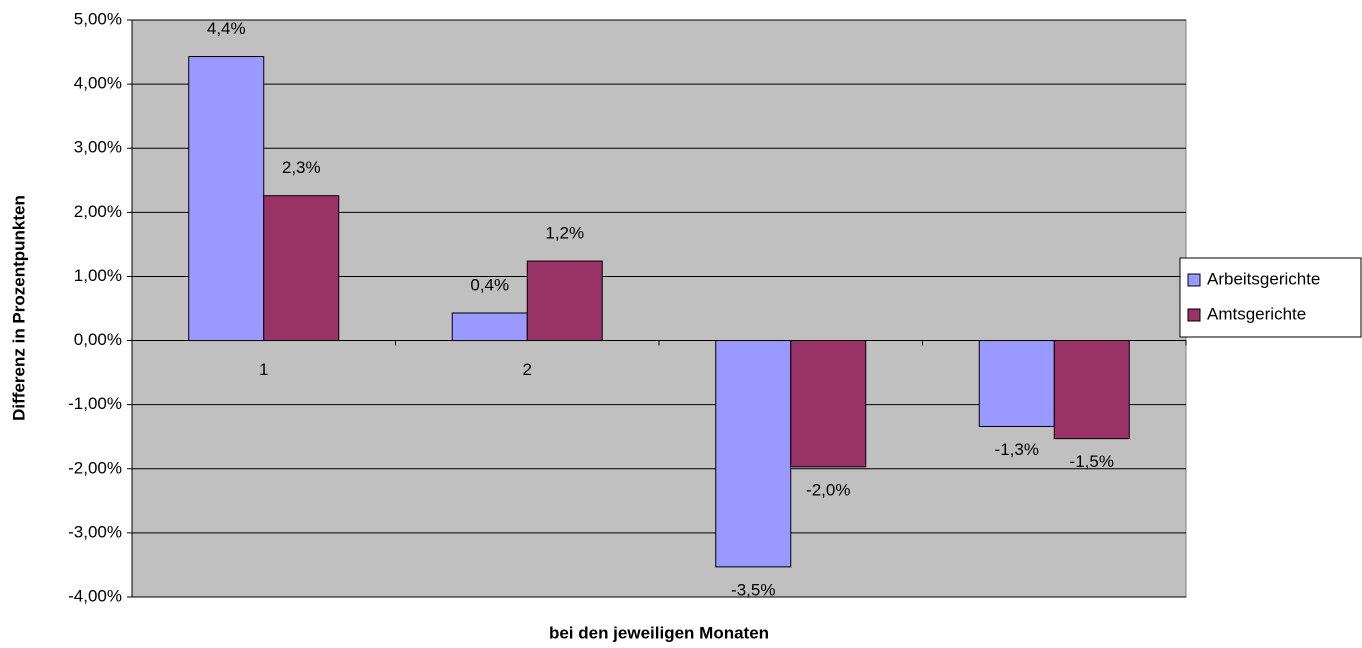  Describe the element at coordinates (98, 275) in the screenshot. I see `y-tick-label: 1,00%` at that location.